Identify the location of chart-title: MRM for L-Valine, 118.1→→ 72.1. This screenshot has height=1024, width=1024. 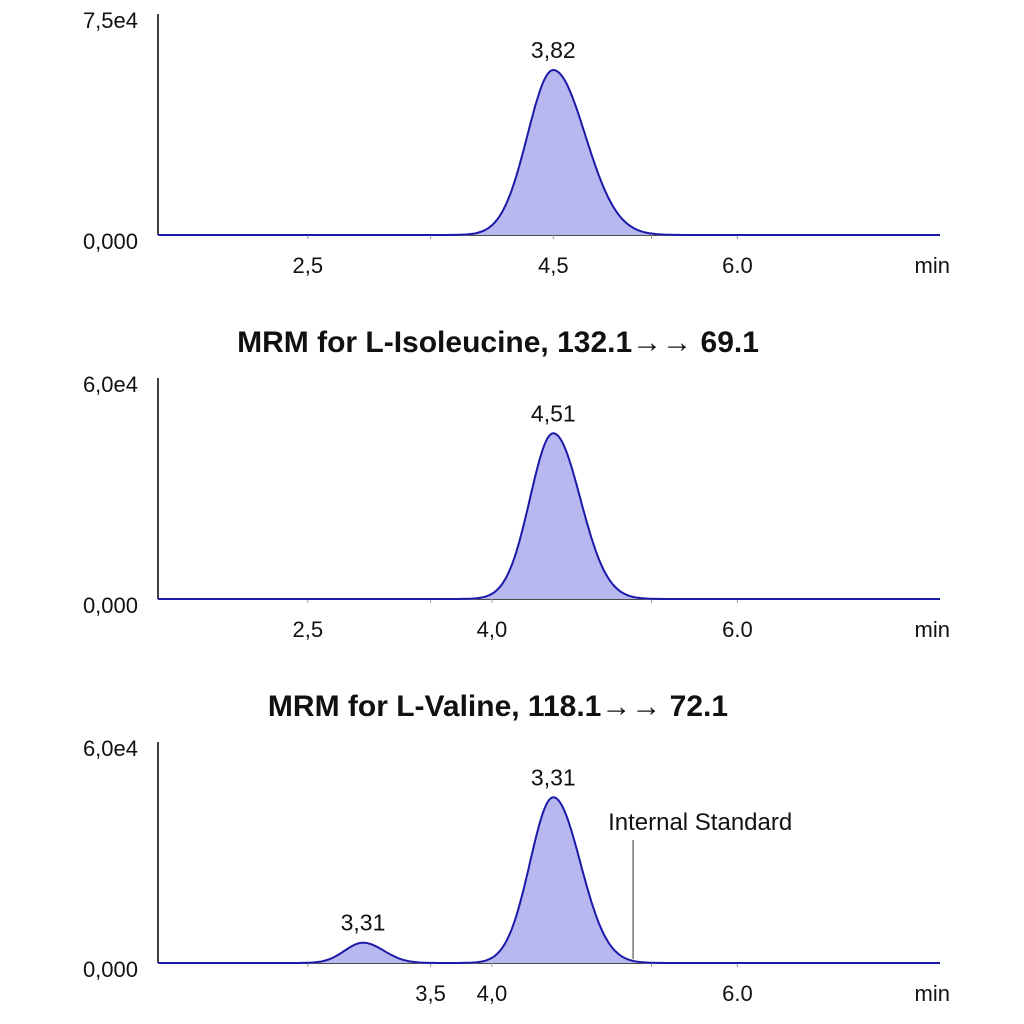
(498, 706).